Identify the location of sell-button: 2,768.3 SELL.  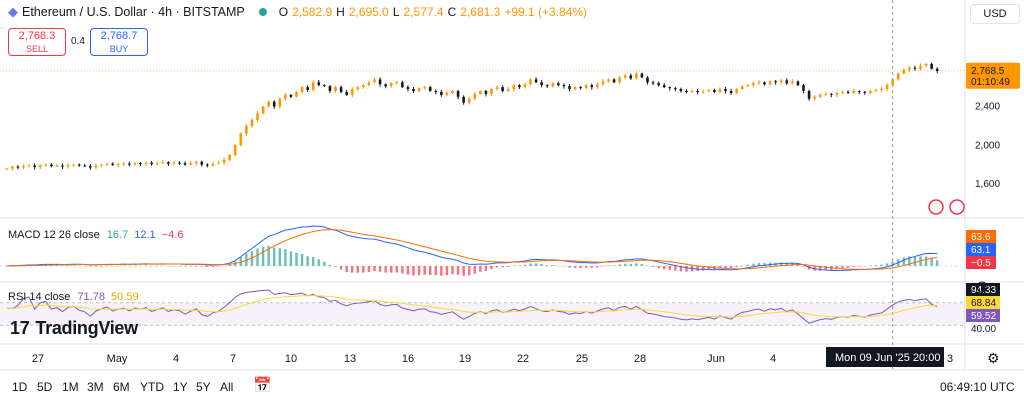
(37, 42).